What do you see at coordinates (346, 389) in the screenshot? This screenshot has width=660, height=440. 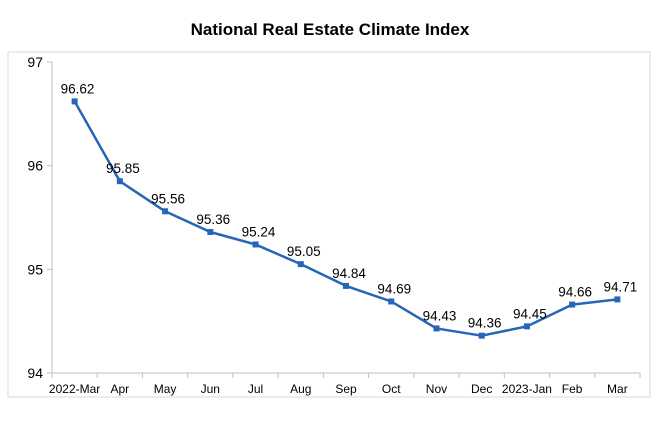 I see `x-tick-label: Sep` at bounding box center [346, 389].